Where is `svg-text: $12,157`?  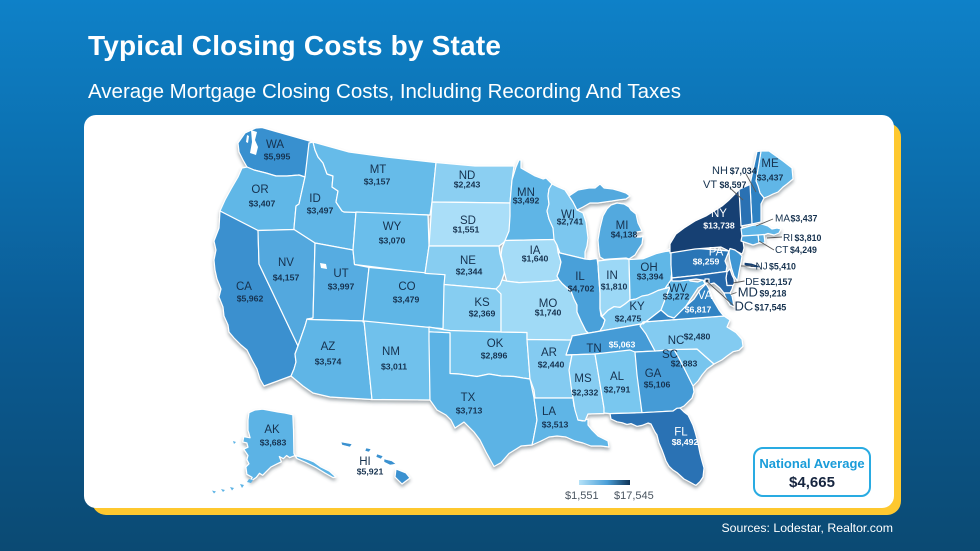 svg-text: $12,157 is located at coordinates (777, 282).